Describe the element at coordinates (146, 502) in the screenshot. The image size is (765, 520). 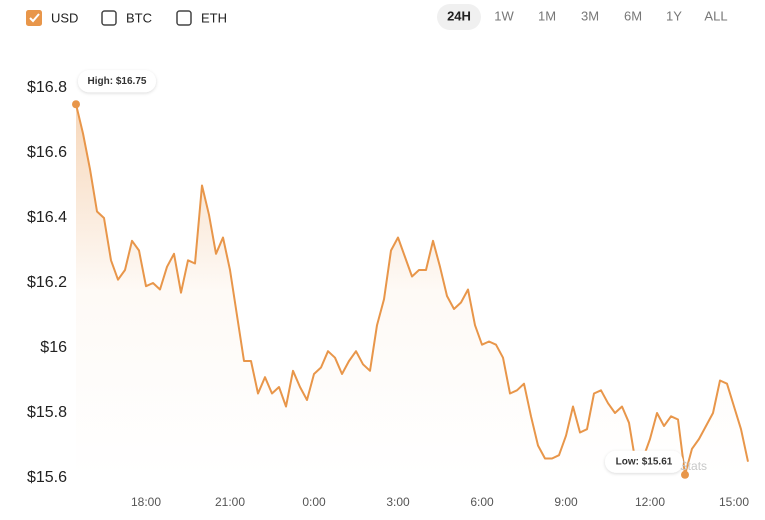
I see `x-tick-label: 18:00` at that location.